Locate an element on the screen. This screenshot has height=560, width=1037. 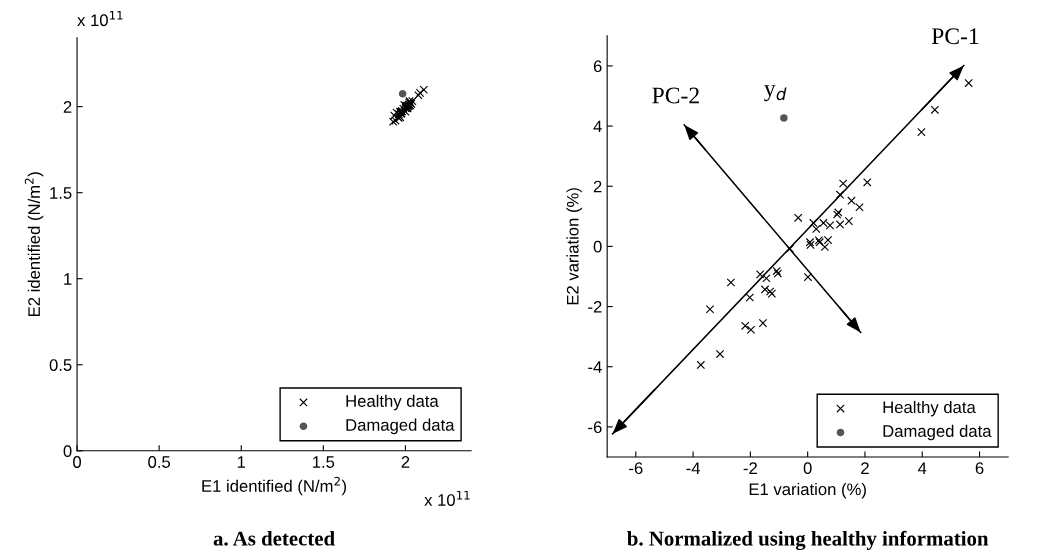
y-axis-title: E2 identified (N/m$^{2}$) is located at coordinates (34, 244).